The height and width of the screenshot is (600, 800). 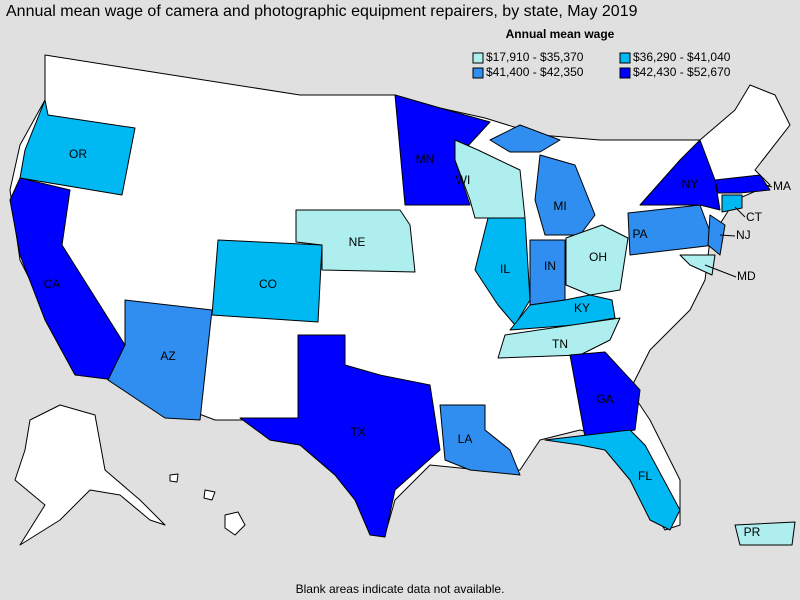 I want to click on state-label: NJ, so click(x=743, y=235).